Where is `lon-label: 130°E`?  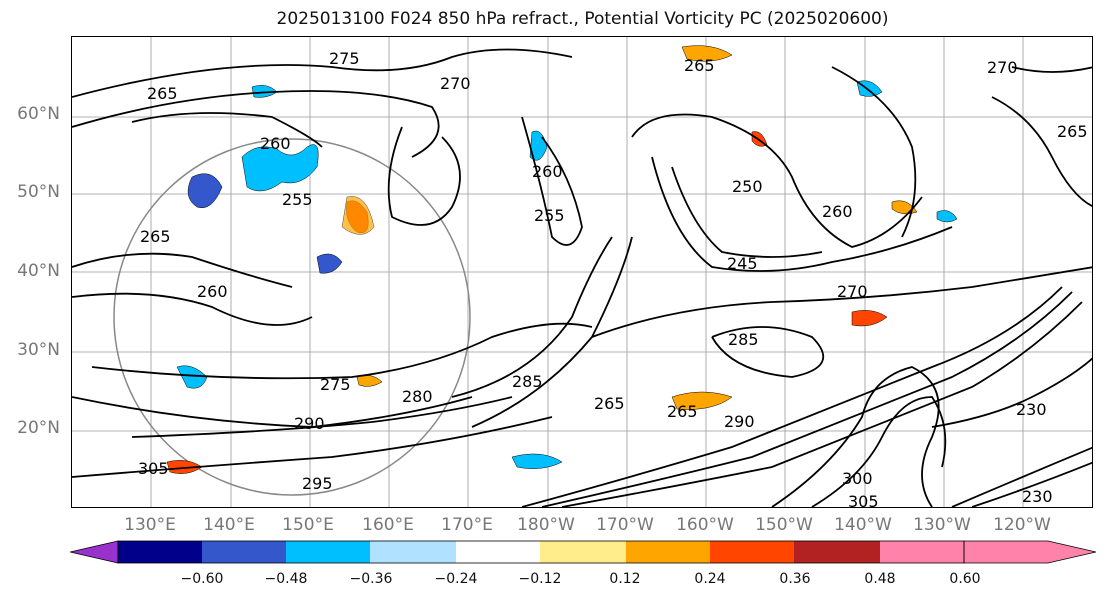
lon-label: 130°E is located at coordinates (150, 525).